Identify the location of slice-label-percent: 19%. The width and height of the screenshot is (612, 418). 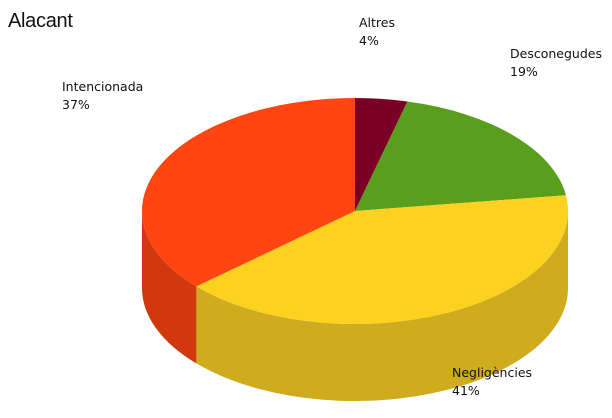
(524, 71).